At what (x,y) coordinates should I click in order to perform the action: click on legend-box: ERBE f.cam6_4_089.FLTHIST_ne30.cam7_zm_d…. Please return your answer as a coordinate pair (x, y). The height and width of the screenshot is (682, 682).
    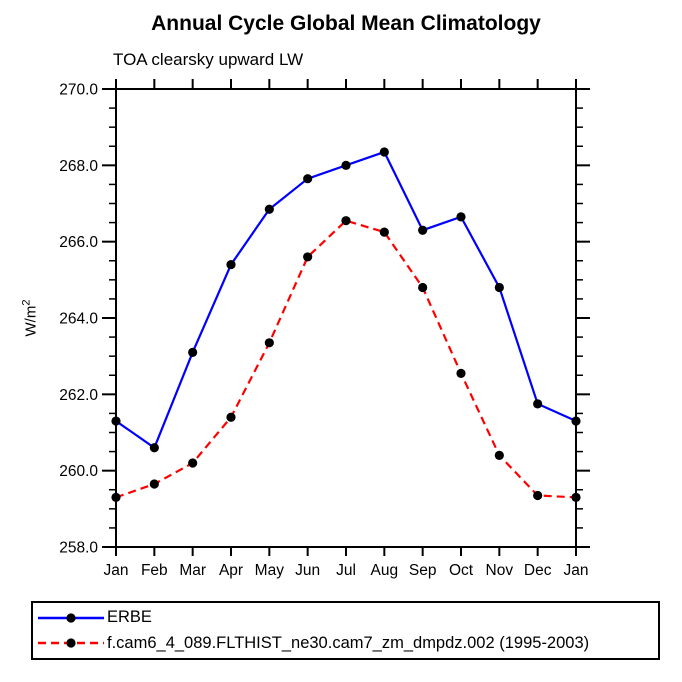
    Looking at the image, I should click on (345, 630).